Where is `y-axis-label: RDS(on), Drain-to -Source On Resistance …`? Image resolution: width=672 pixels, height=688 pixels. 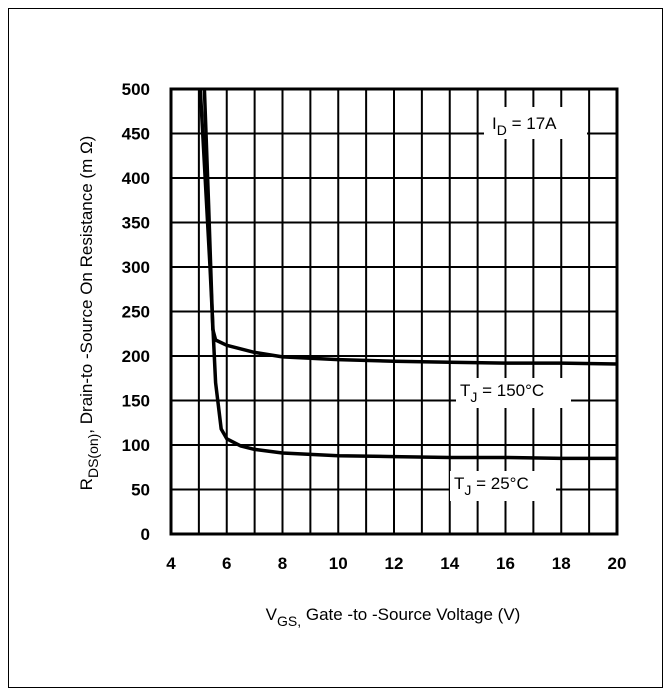
y-axis-label: RDS(on), Drain-to -Source On Resistance … is located at coordinates (89, 313).